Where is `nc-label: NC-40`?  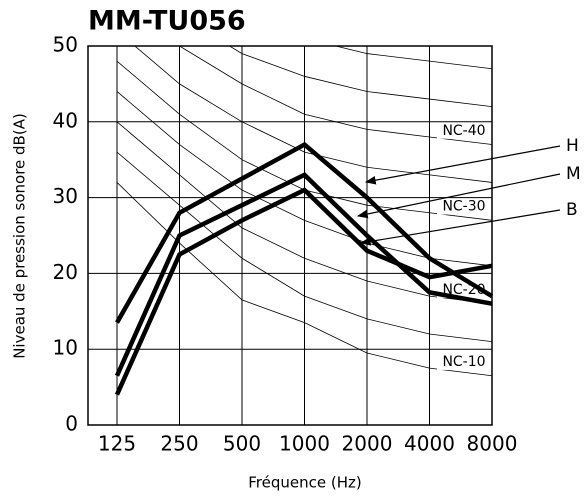
nc-label: NC-40 is located at coordinates (463, 131).